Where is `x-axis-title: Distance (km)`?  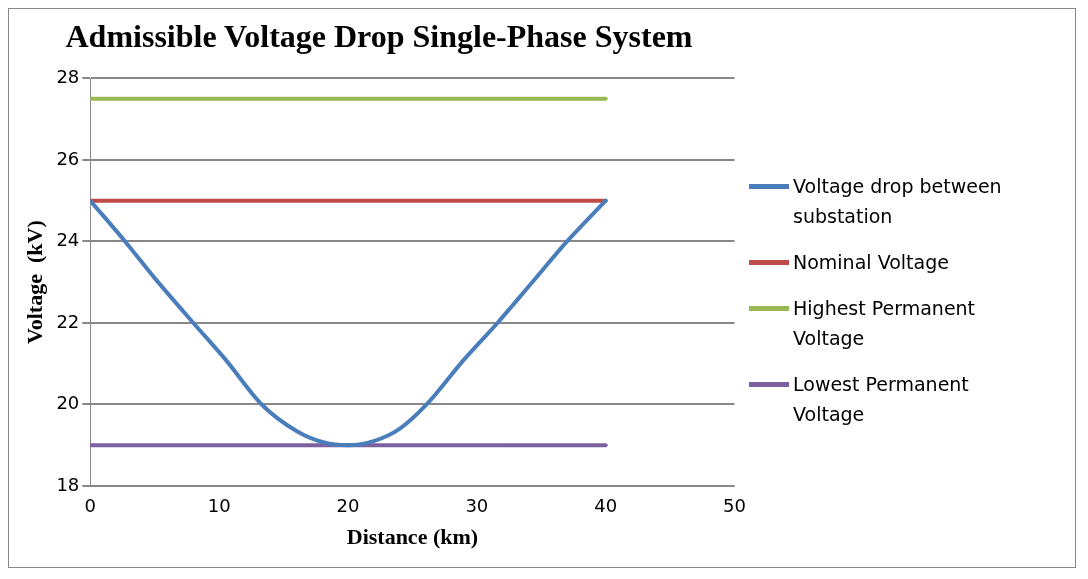 x-axis-title: Distance (km) is located at coordinates (412, 537).